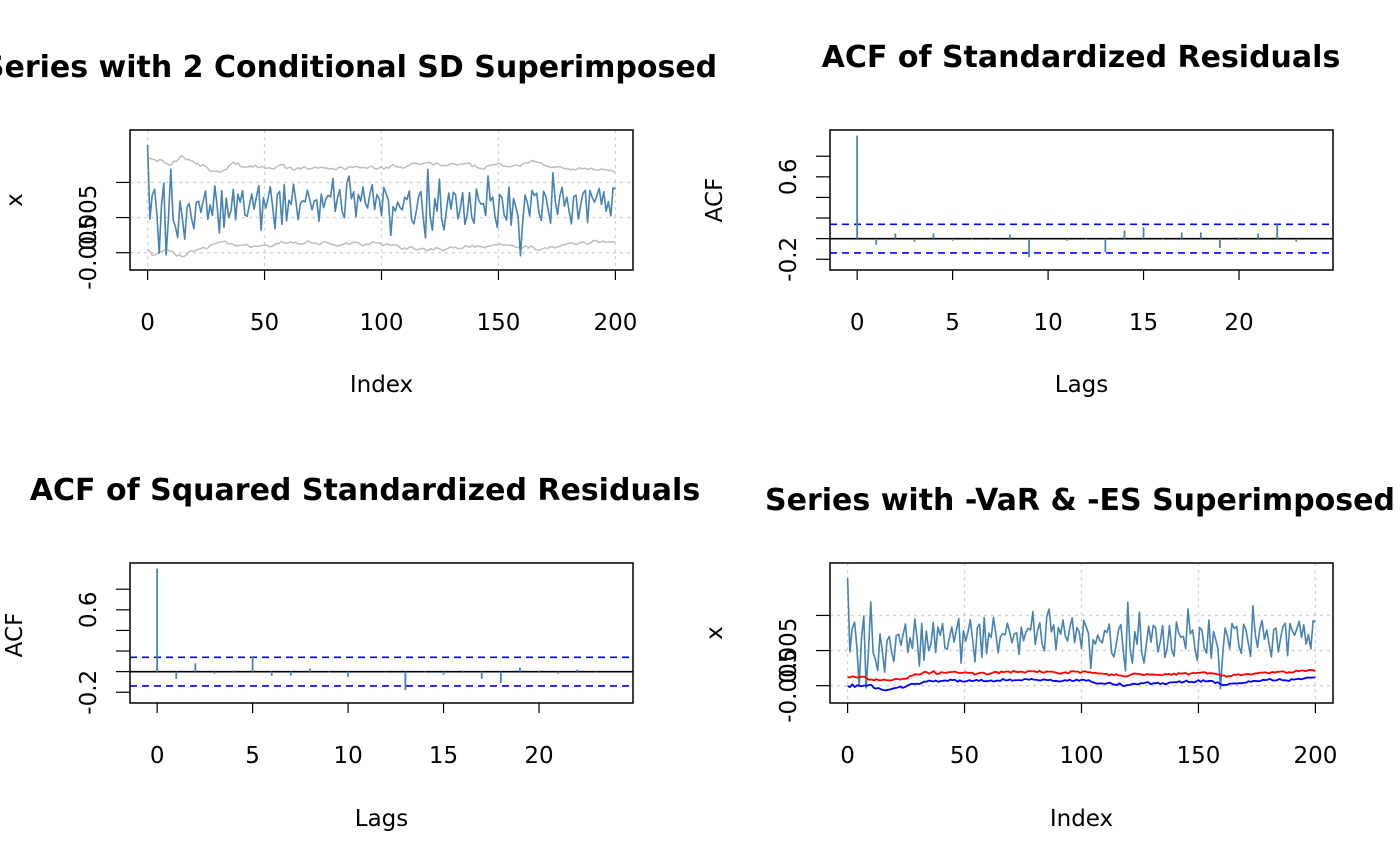 This screenshot has width=1400, height=866. I want to click on series-line-neg-var, so click(1081, 675).